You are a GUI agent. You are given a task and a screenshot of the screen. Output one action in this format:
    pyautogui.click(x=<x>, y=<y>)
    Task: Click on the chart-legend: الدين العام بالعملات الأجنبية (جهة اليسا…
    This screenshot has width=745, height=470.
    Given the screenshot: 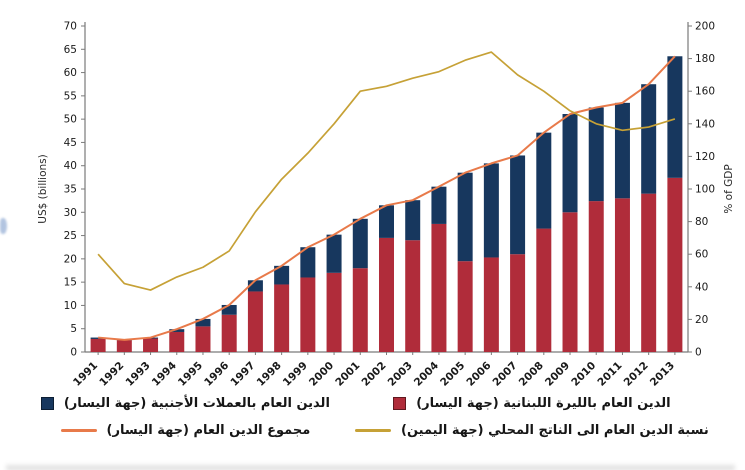 What is the action you would take?
    pyautogui.click(x=372, y=414)
    